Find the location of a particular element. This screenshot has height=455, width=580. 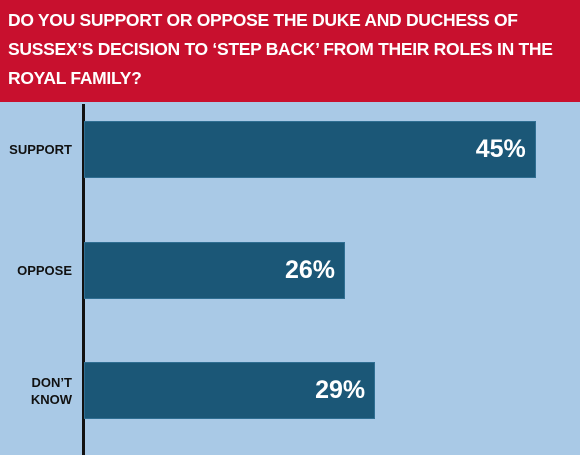

value-label: 29% is located at coordinates (340, 390).